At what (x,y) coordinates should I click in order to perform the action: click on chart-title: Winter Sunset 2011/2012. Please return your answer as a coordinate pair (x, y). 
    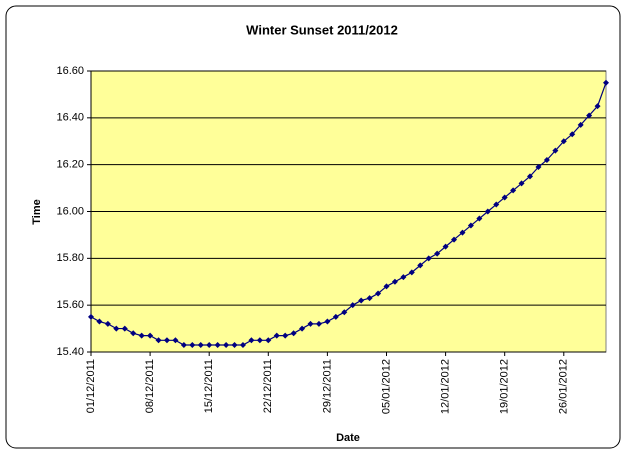
    Looking at the image, I should click on (322, 29).